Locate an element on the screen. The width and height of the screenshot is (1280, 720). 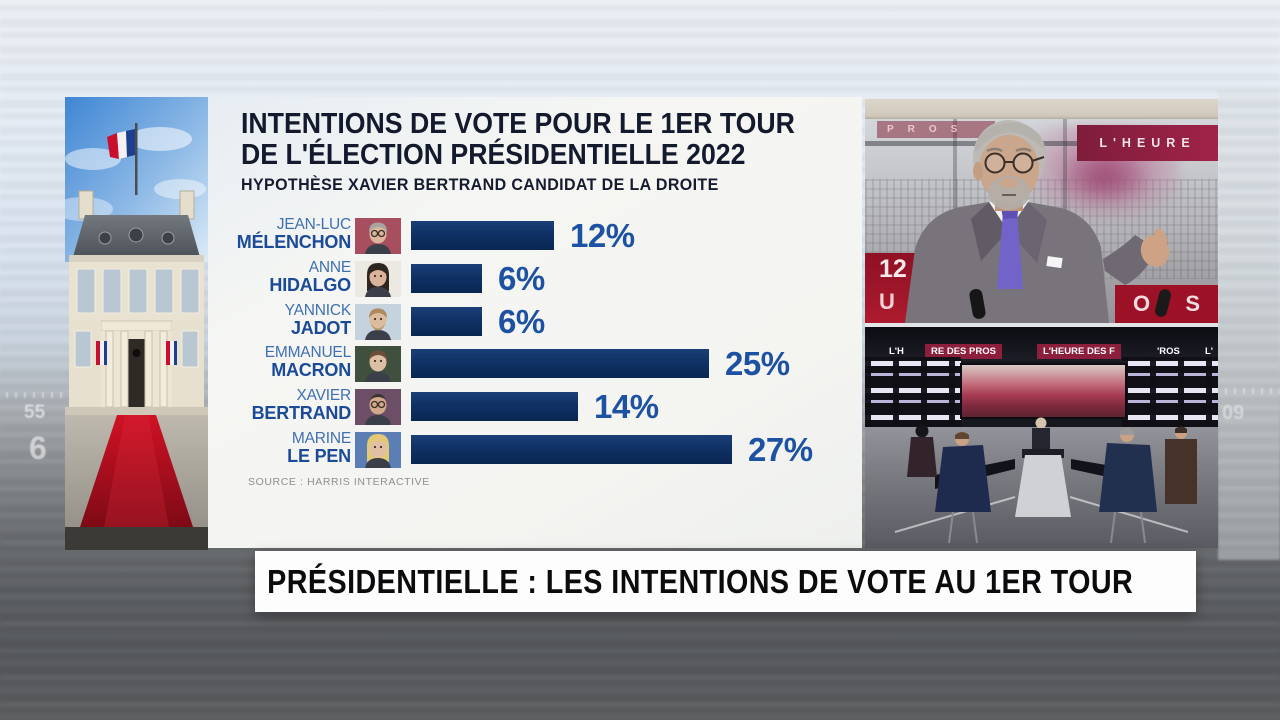
studio-panel-illustration is located at coordinates (1045, 480).